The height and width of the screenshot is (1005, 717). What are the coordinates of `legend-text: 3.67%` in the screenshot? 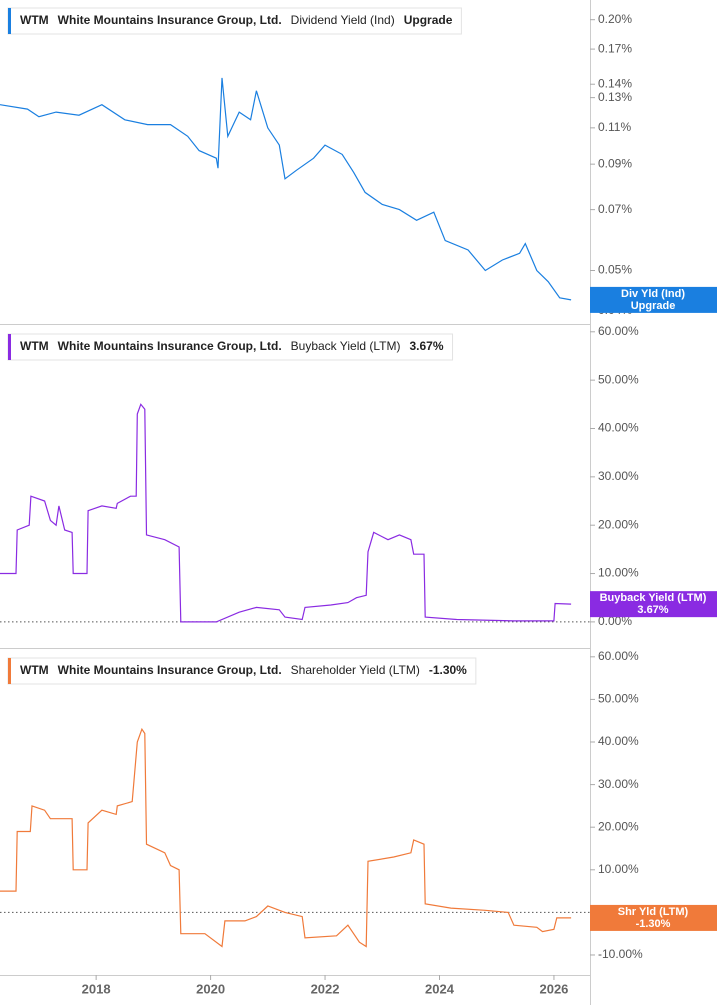 It's located at (426, 346).